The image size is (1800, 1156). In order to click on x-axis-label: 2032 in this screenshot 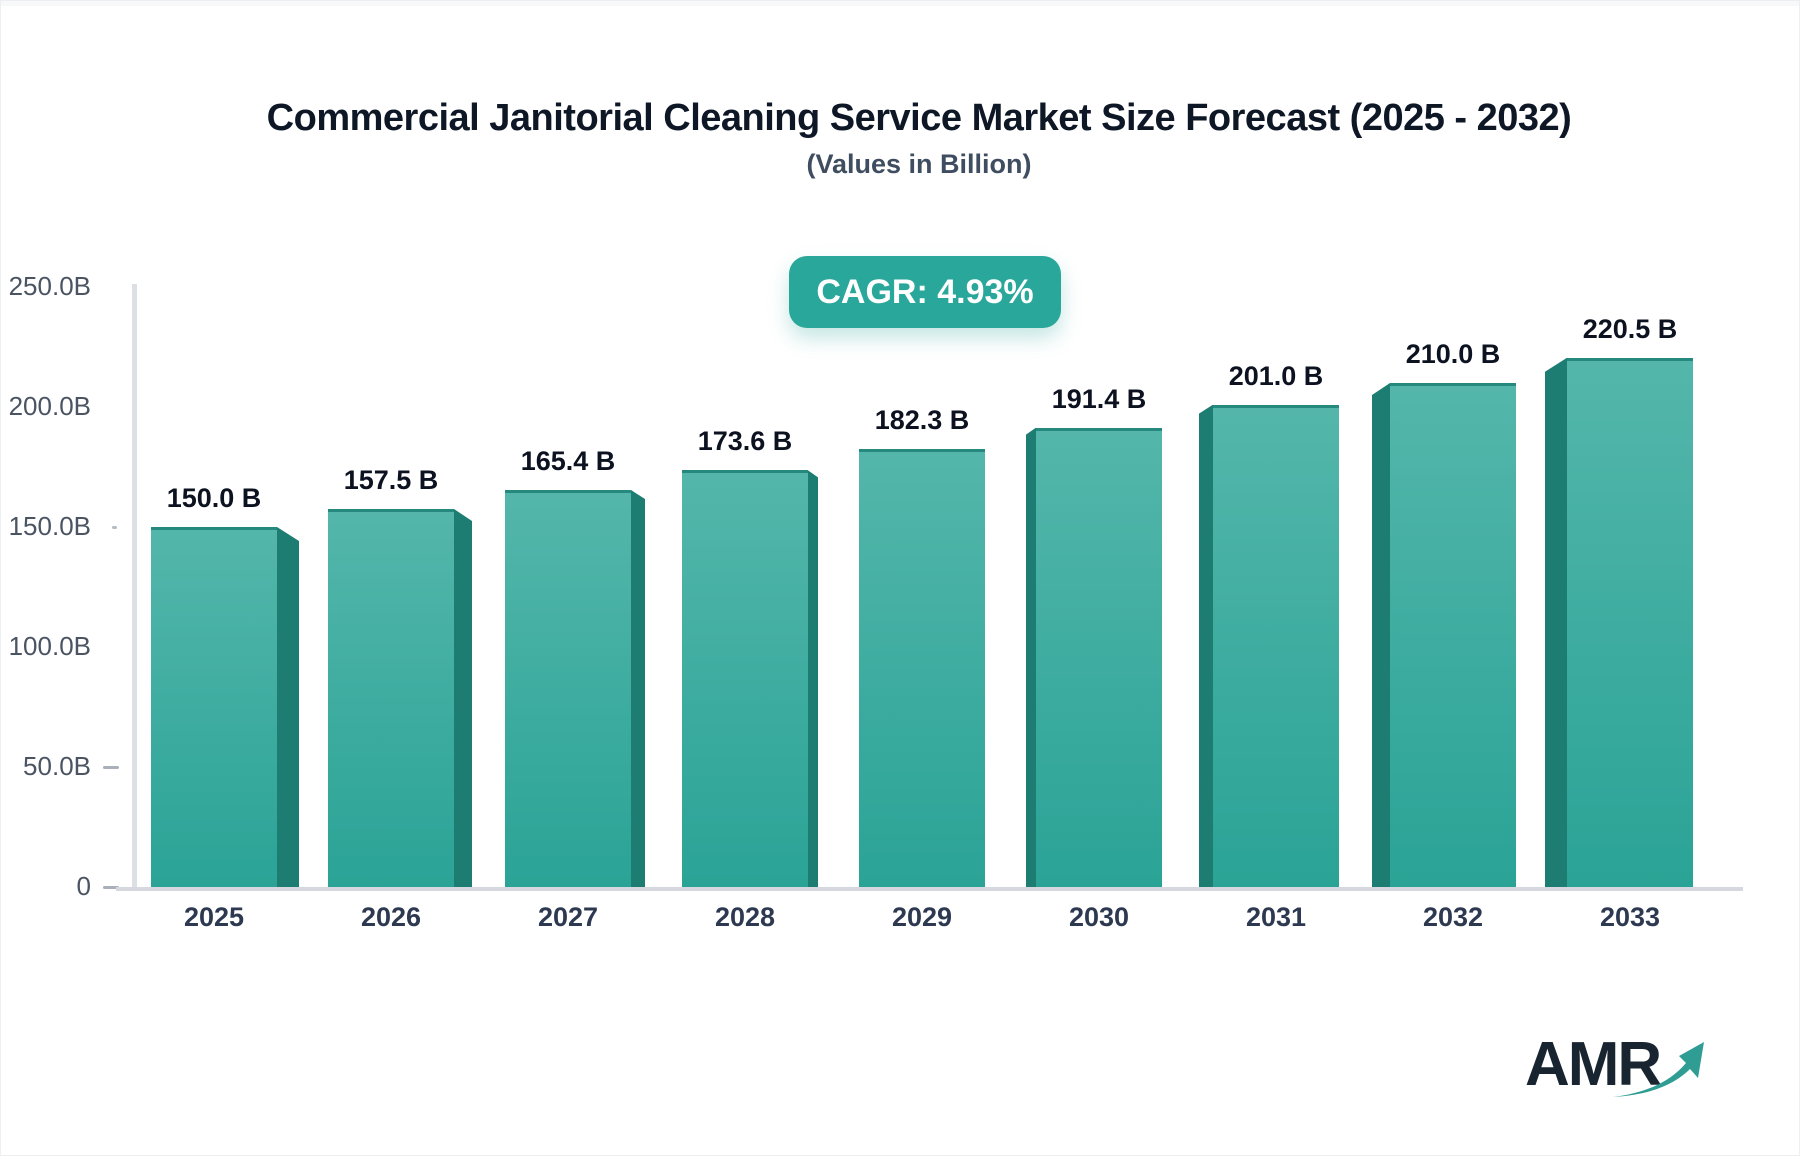, I will do `click(1453, 917)`.